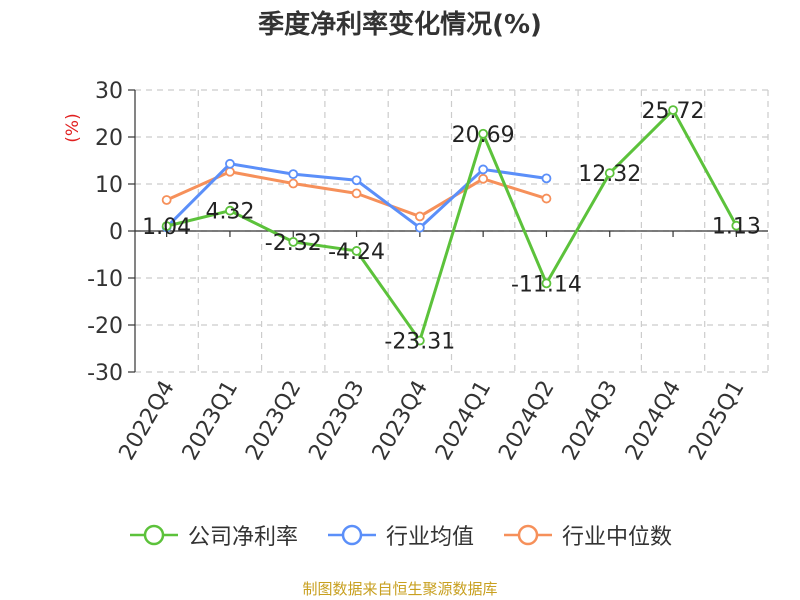  I want to click on x-tick-label: 2023Q3, so click(336, 421).